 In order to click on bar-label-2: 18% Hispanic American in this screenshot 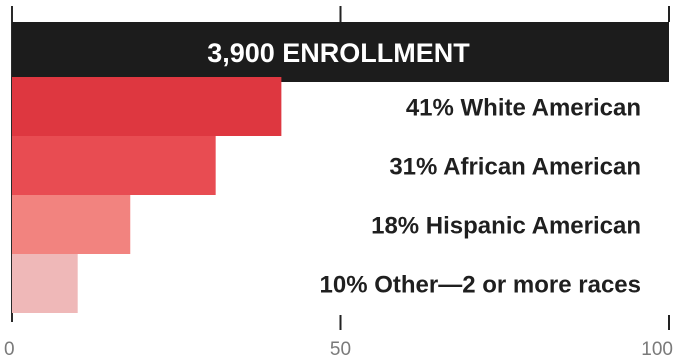, I will do `click(506, 226)`.